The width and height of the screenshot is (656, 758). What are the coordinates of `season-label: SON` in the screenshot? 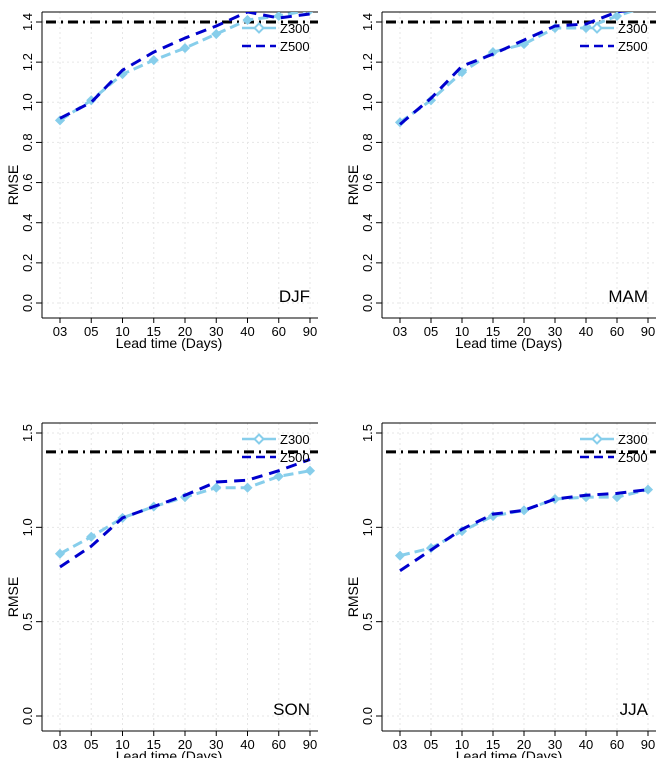 It's located at (291, 709).